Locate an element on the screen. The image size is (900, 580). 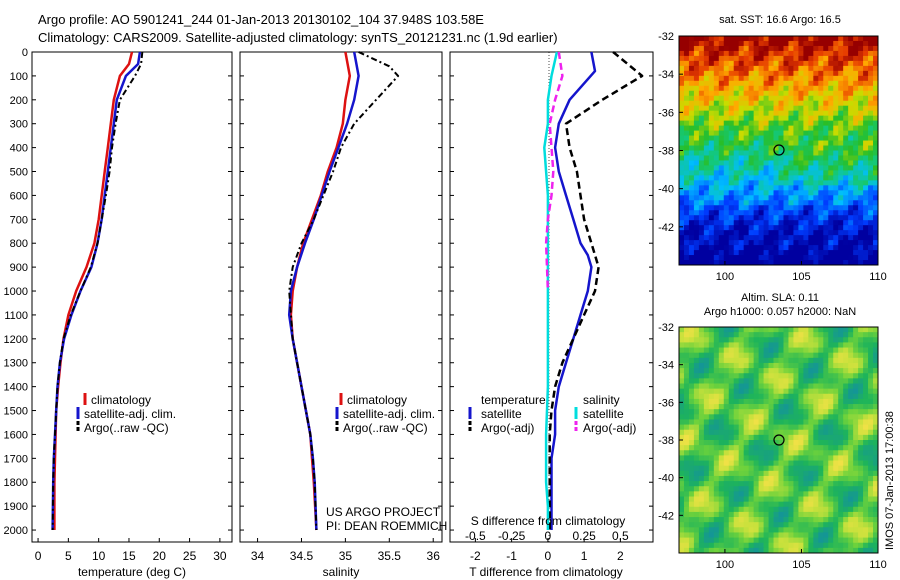
temperature-x-ticks: 0 5 10 15 20 25 30 is located at coordinates (131, 550).